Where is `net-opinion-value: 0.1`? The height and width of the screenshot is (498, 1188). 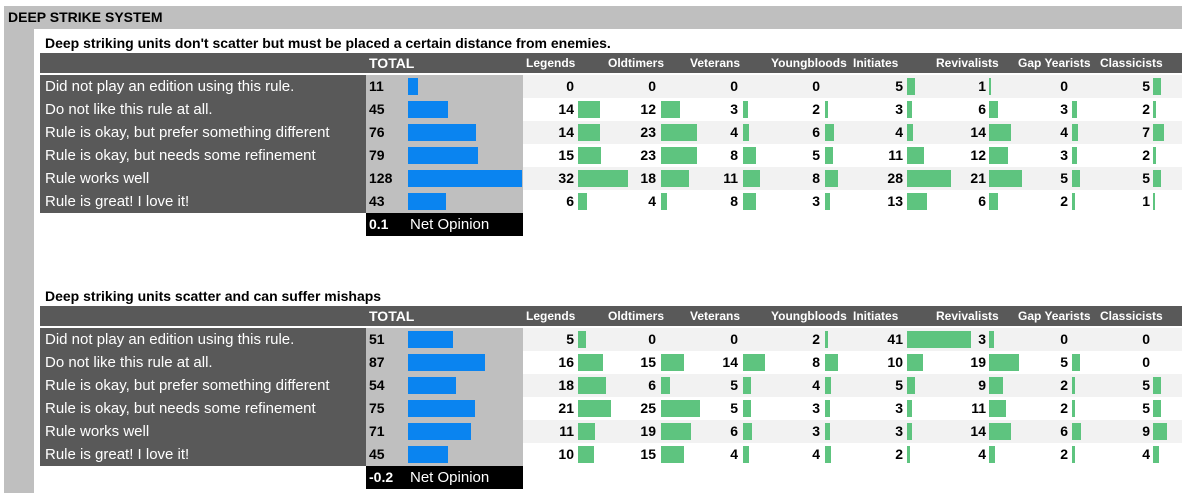
net-opinion-value: 0.1 is located at coordinates (379, 224).